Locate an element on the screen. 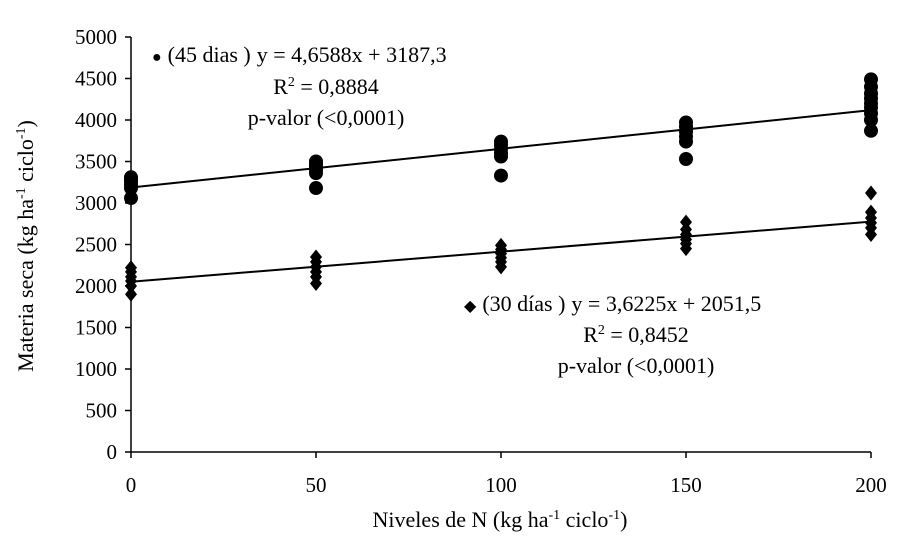 This screenshot has height=536, width=911. x-tick-label: 50 is located at coordinates (316, 485).